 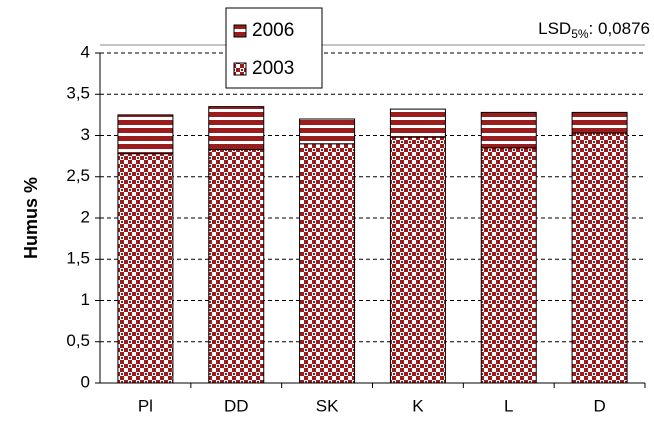 What do you see at coordinates (85, 216) in the screenshot?
I see `y-tick-label: 2` at bounding box center [85, 216].